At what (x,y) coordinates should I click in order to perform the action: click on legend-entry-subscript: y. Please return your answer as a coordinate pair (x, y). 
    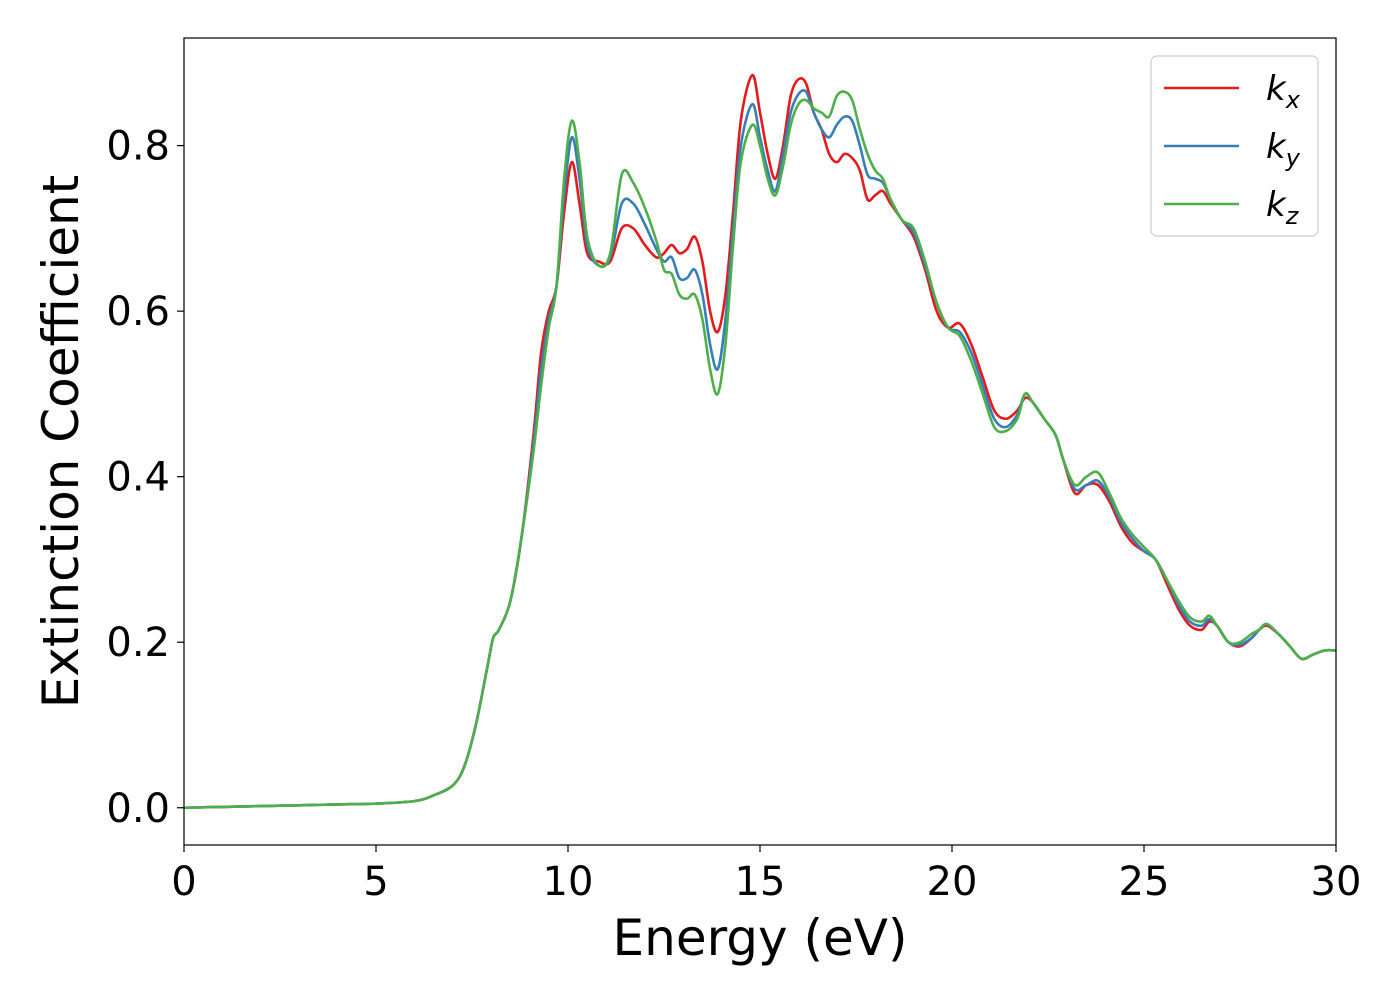
    Looking at the image, I should click on (1293, 158).